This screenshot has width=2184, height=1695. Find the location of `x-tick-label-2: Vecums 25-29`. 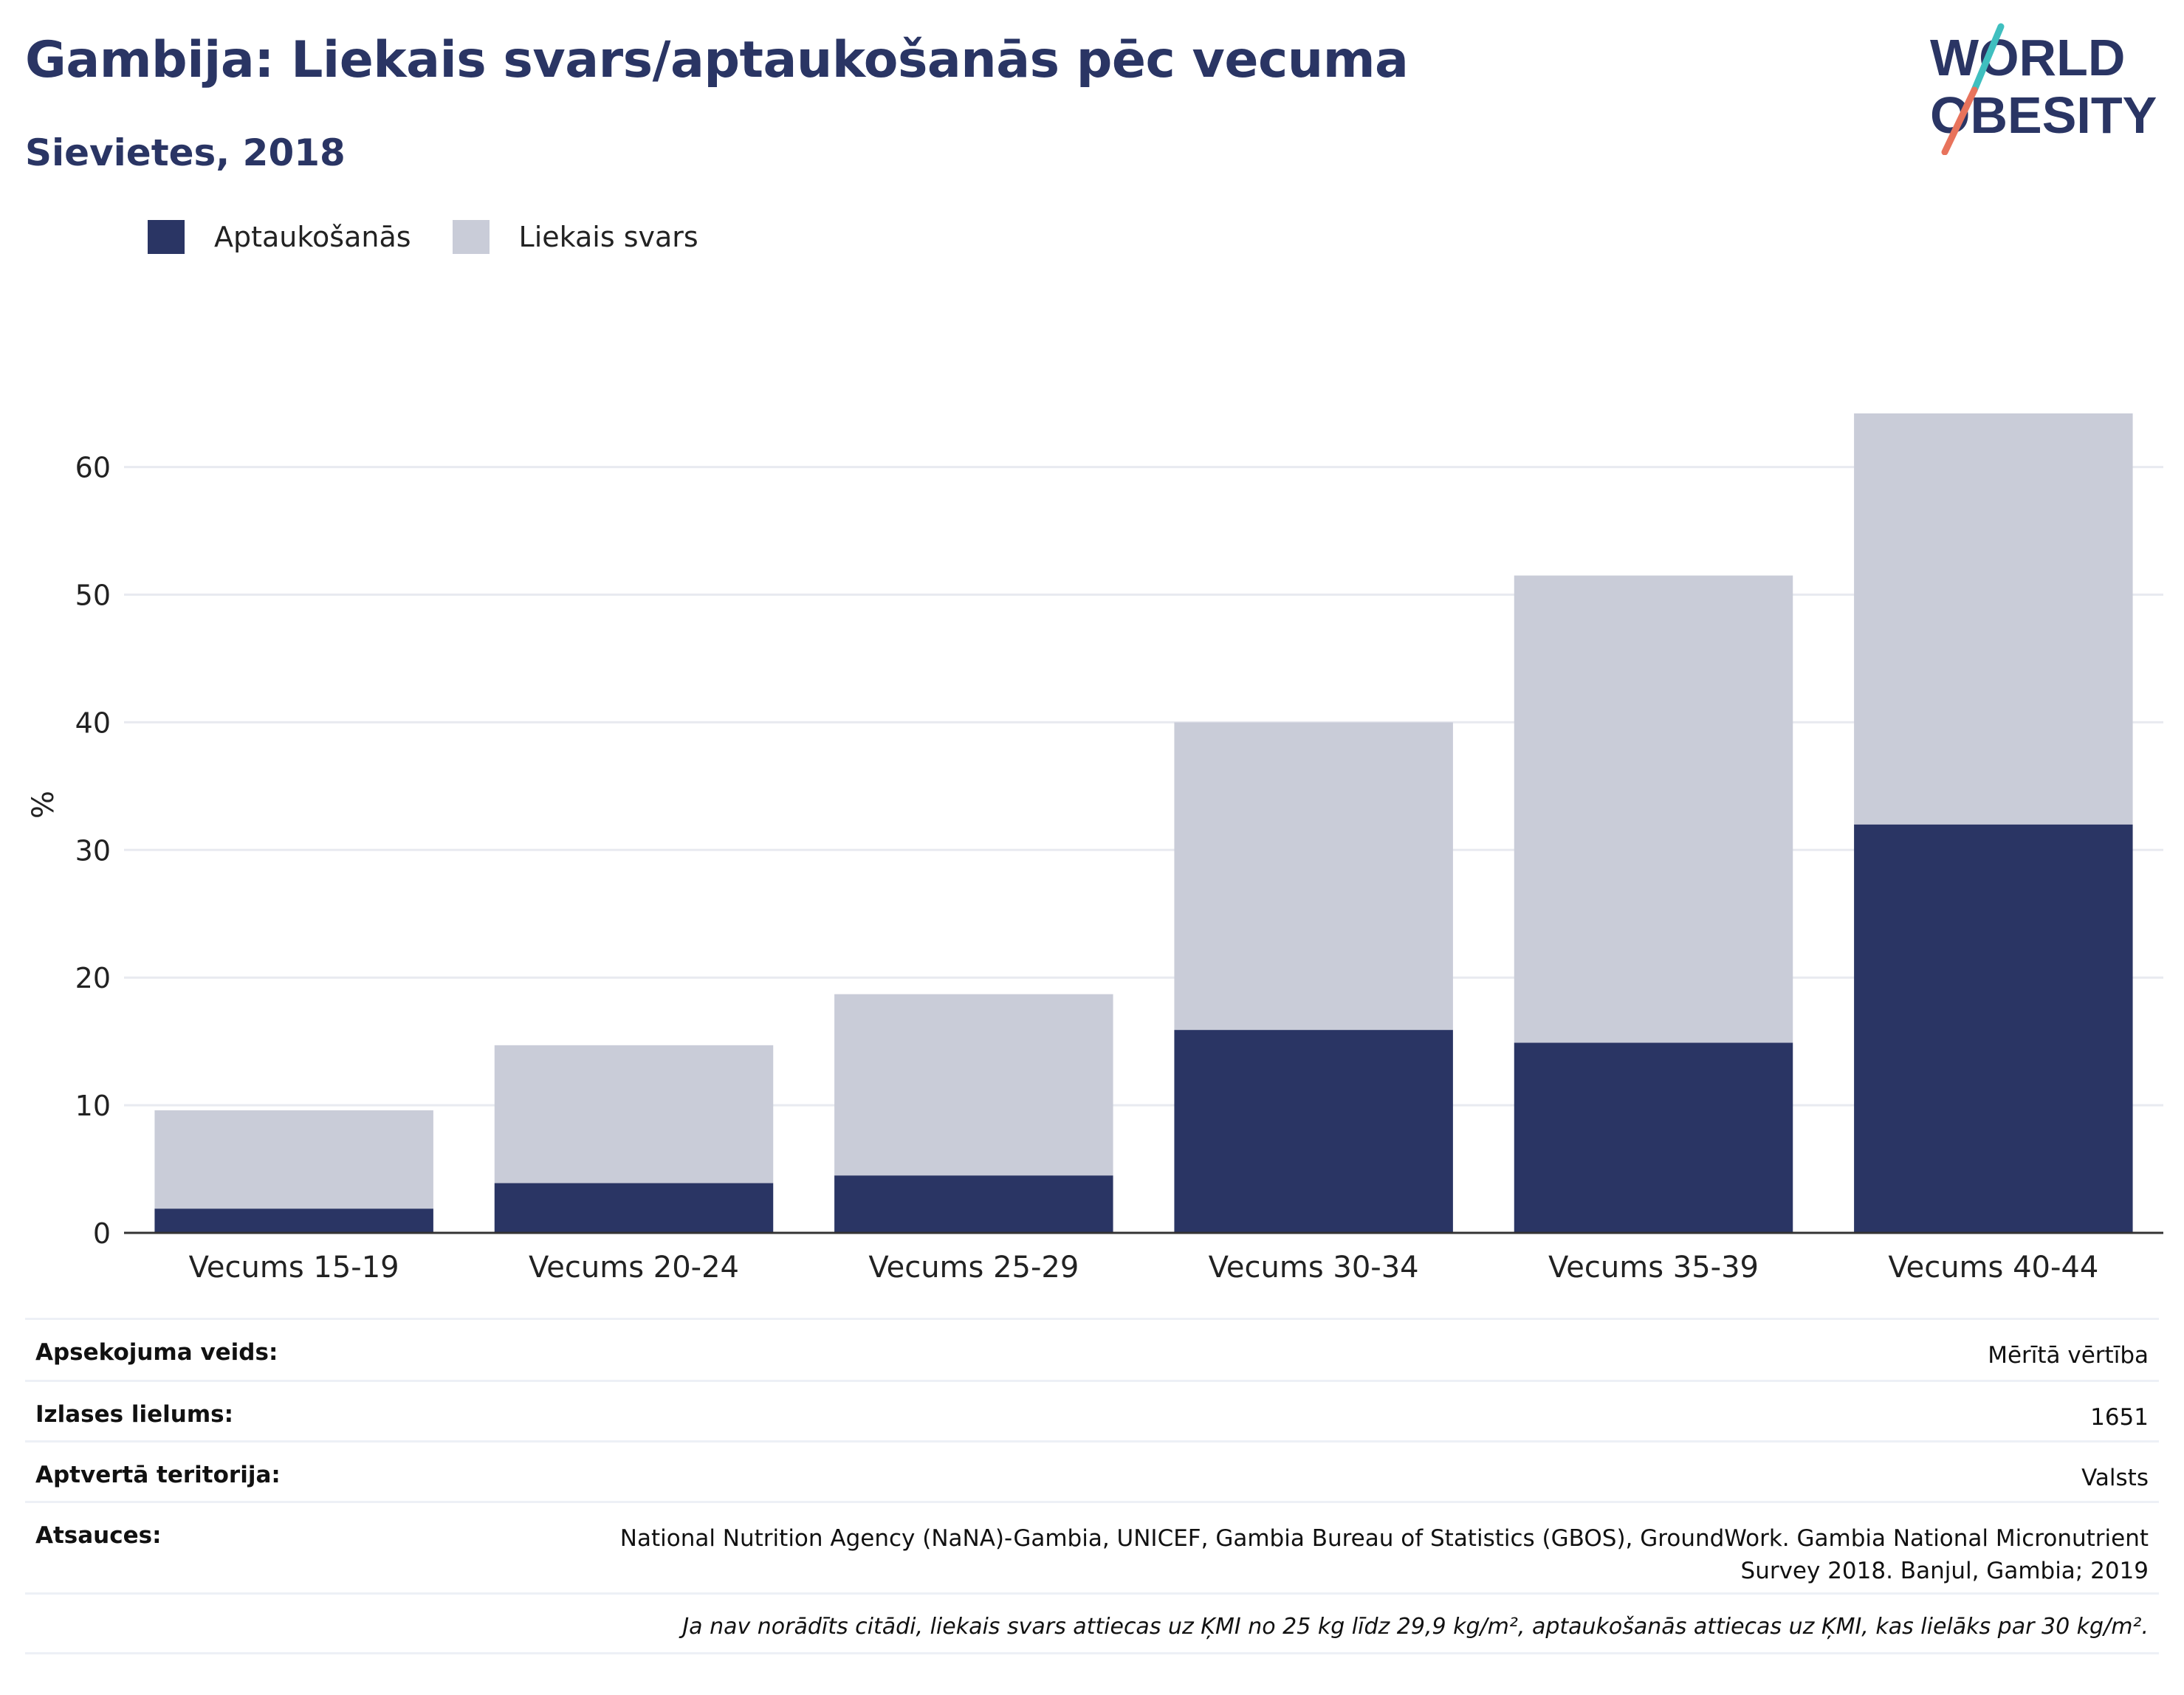

x-tick-label-2: Vecums 25-29 is located at coordinates (974, 1268).